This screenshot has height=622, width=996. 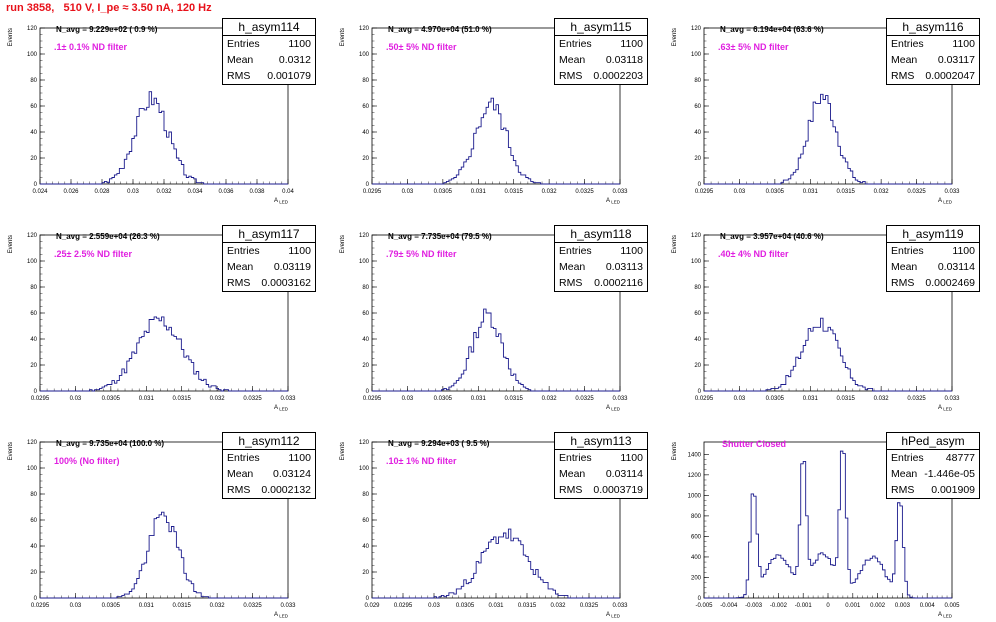 I want to click on filter-note: 100% (No filter), so click(x=87, y=461).